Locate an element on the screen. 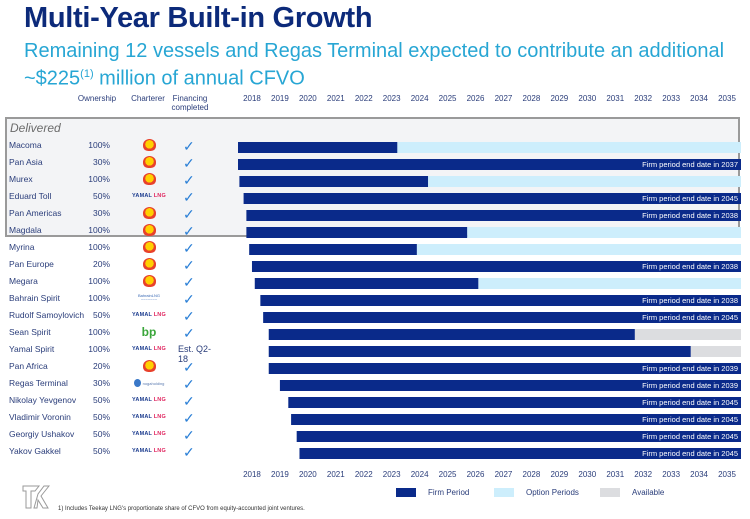 The image size is (750, 519). vessel-name: Pan Europe is located at coordinates (31, 264).